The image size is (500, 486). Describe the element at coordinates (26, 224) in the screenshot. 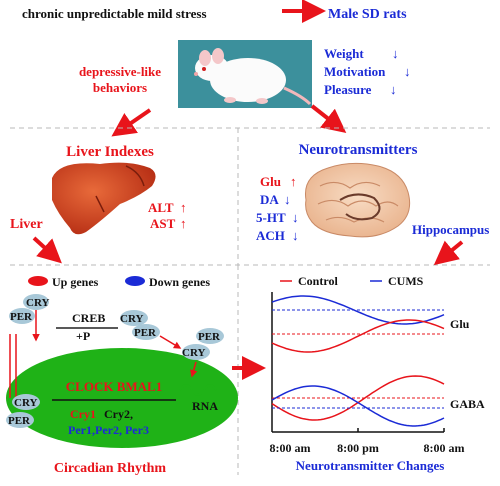

I see `liver-side-label: Liver` at that location.